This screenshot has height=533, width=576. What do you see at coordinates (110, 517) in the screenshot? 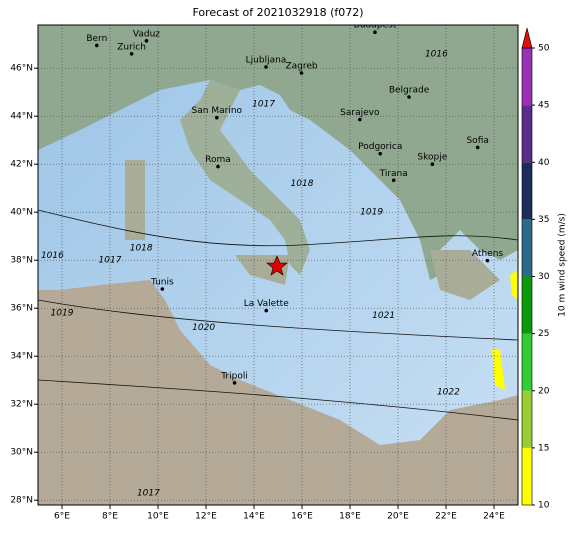
I see `lon-tick-label: 8°E` at bounding box center [110, 517].